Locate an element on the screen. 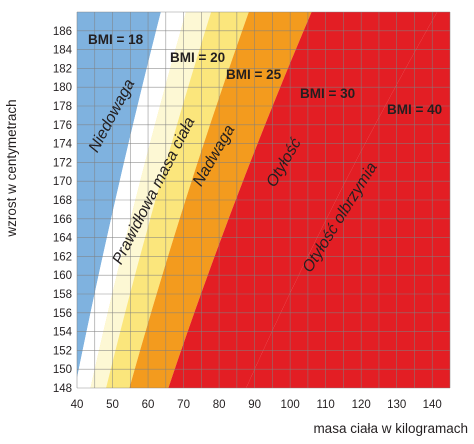  x-tick-label: 90 is located at coordinates (254, 405).